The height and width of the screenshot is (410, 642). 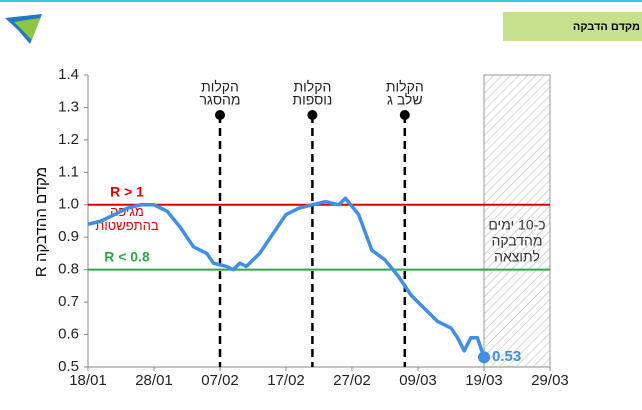 I want to click on x-tick-label: 27/02, so click(x=352, y=380).